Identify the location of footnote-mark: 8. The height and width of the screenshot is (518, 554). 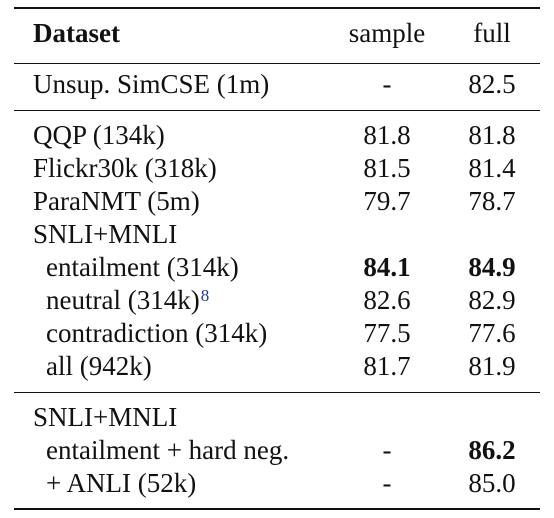
(205, 295).